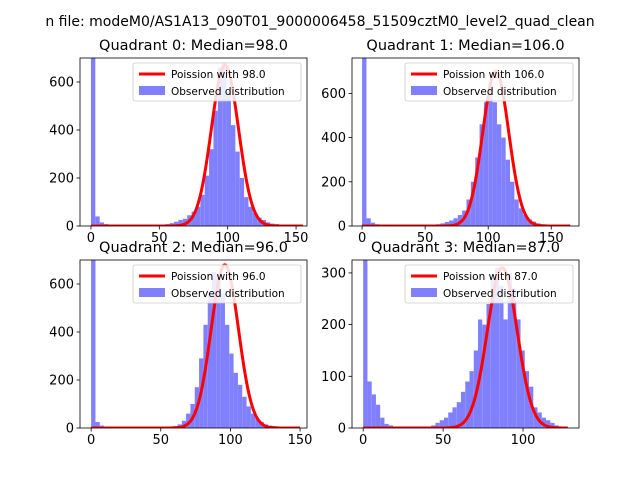  What do you see at coordinates (490, 277) in the screenshot?
I see `legend-line-label: Poission with 87.0` at bounding box center [490, 277].